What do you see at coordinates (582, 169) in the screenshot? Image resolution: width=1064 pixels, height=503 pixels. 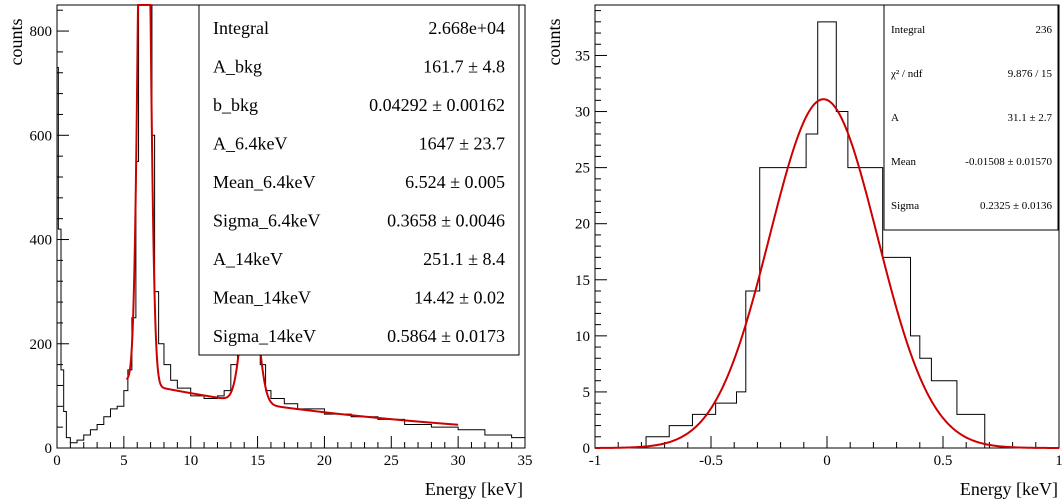 I see `right-y-tick-label: 25` at bounding box center [582, 169].